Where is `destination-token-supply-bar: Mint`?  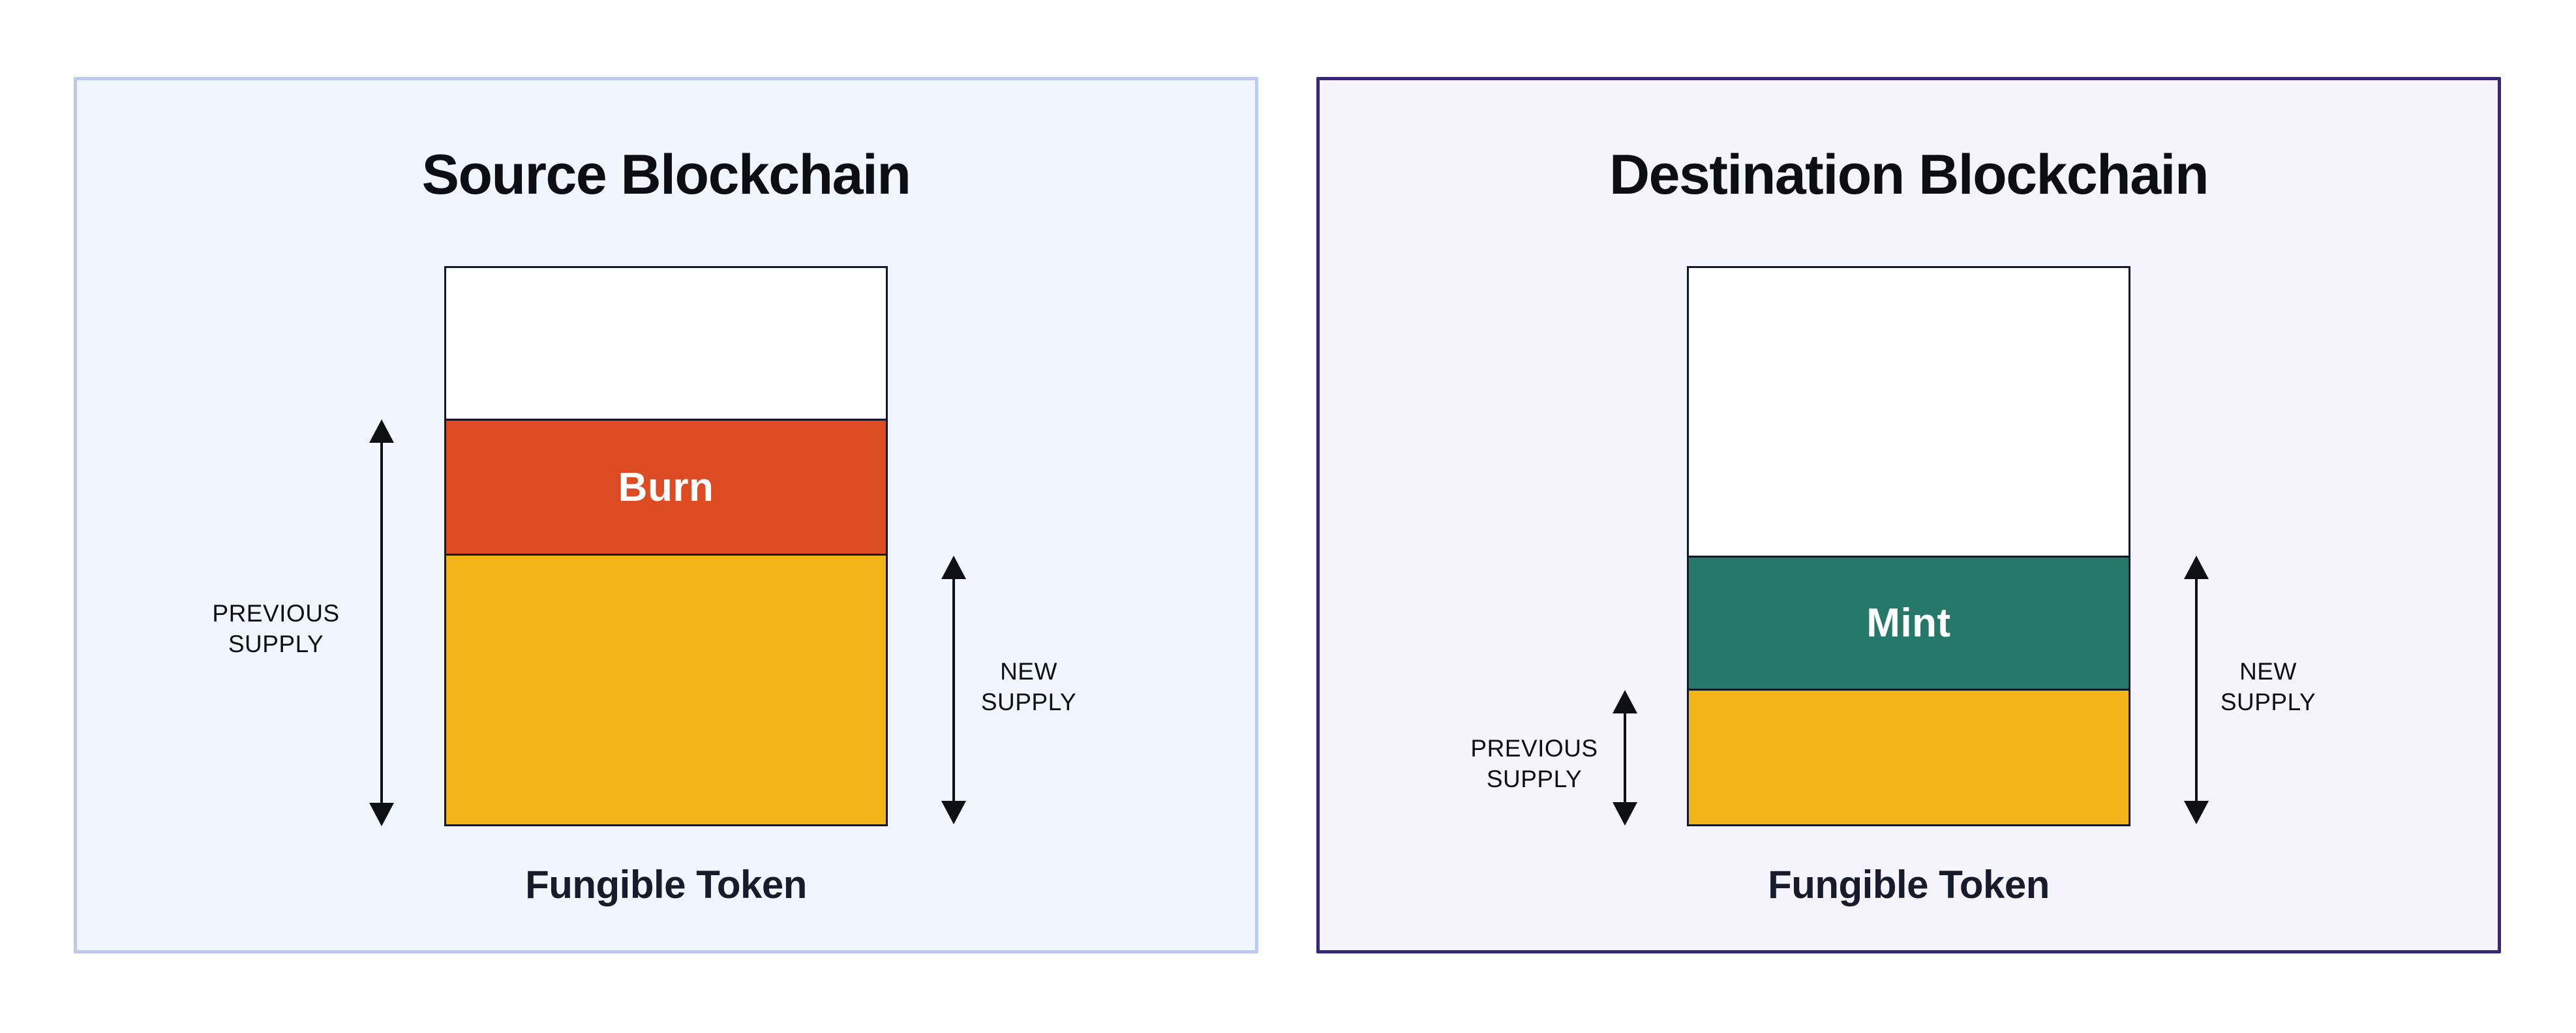
destination-token-supply-bar: Mint is located at coordinates (1909, 546).